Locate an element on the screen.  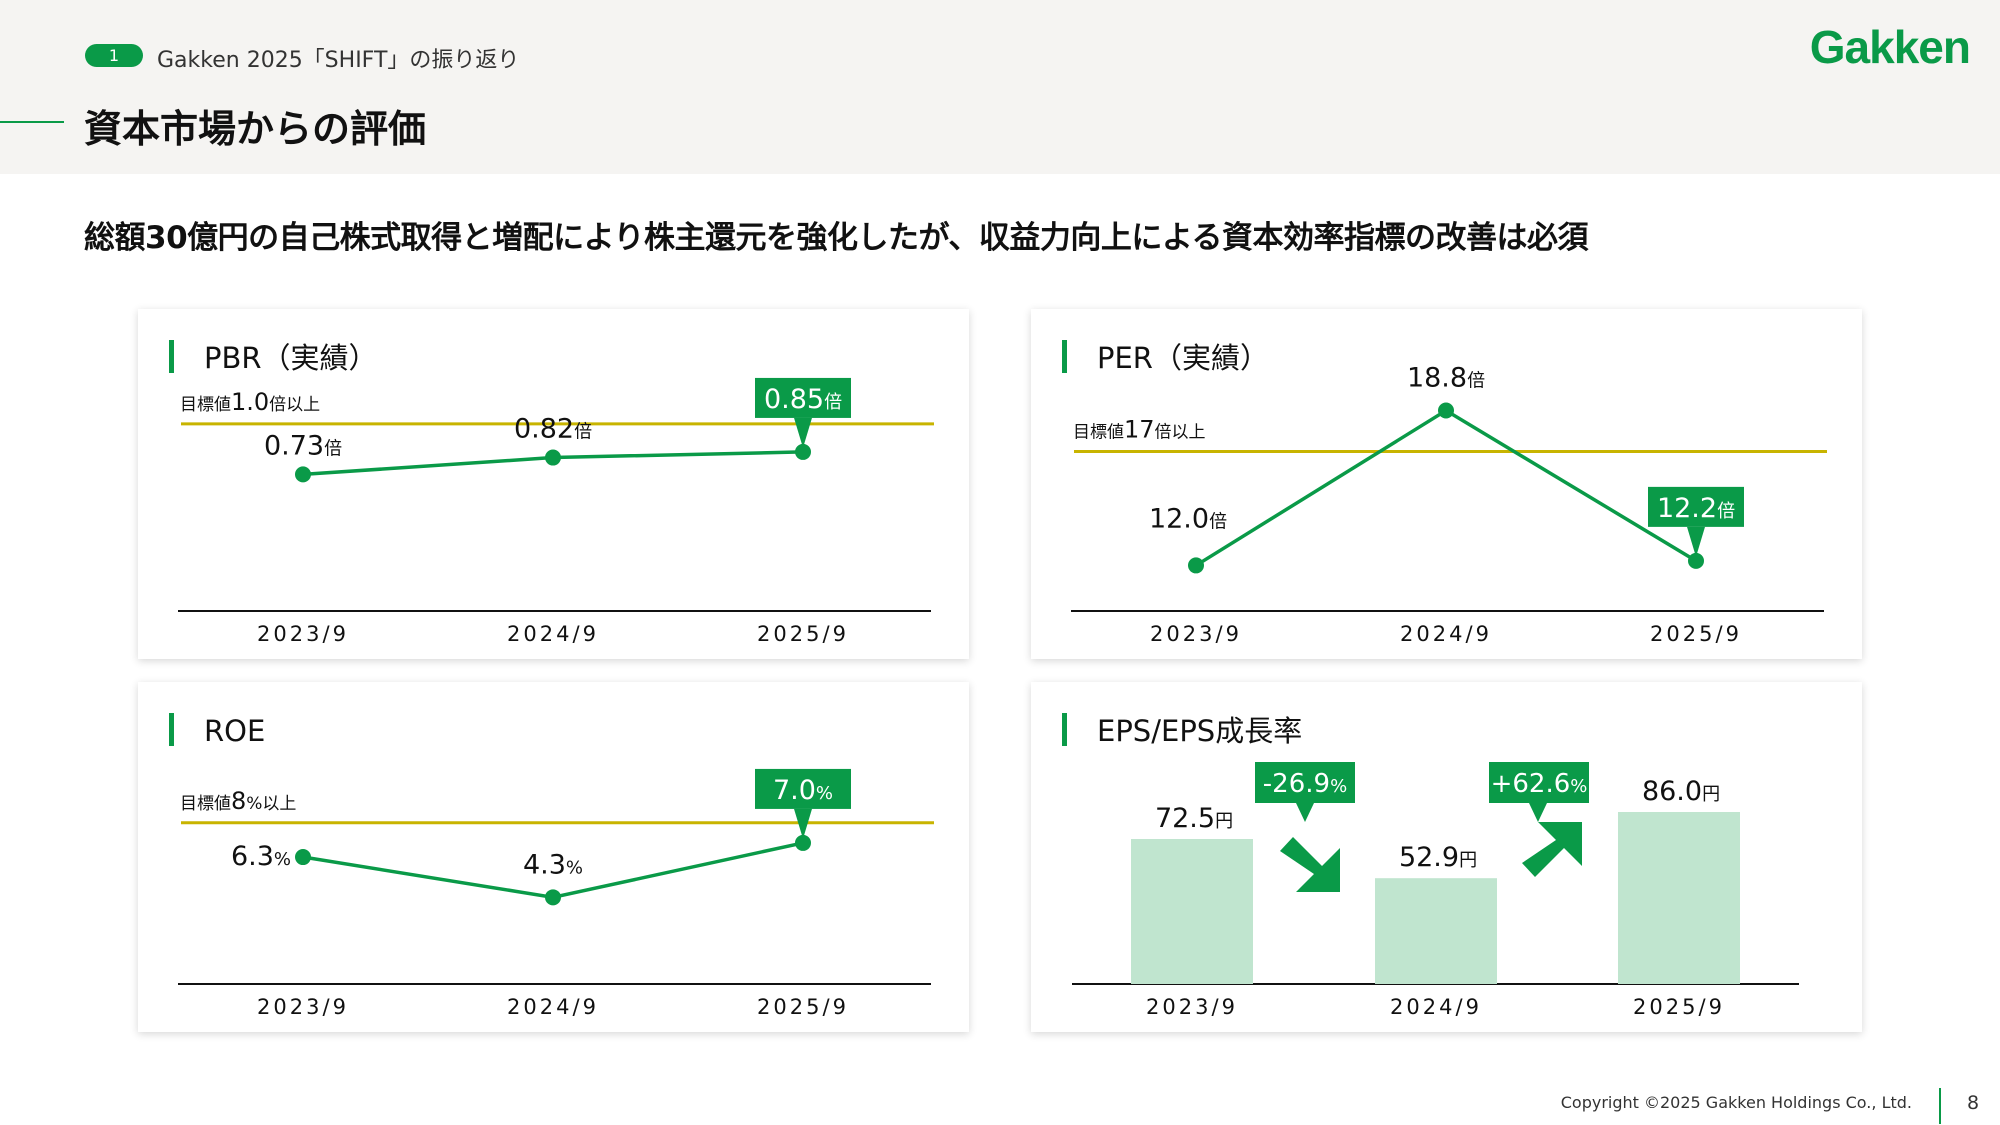
target-label: 目標値17倍以上 is located at coordinates (1139, 430).